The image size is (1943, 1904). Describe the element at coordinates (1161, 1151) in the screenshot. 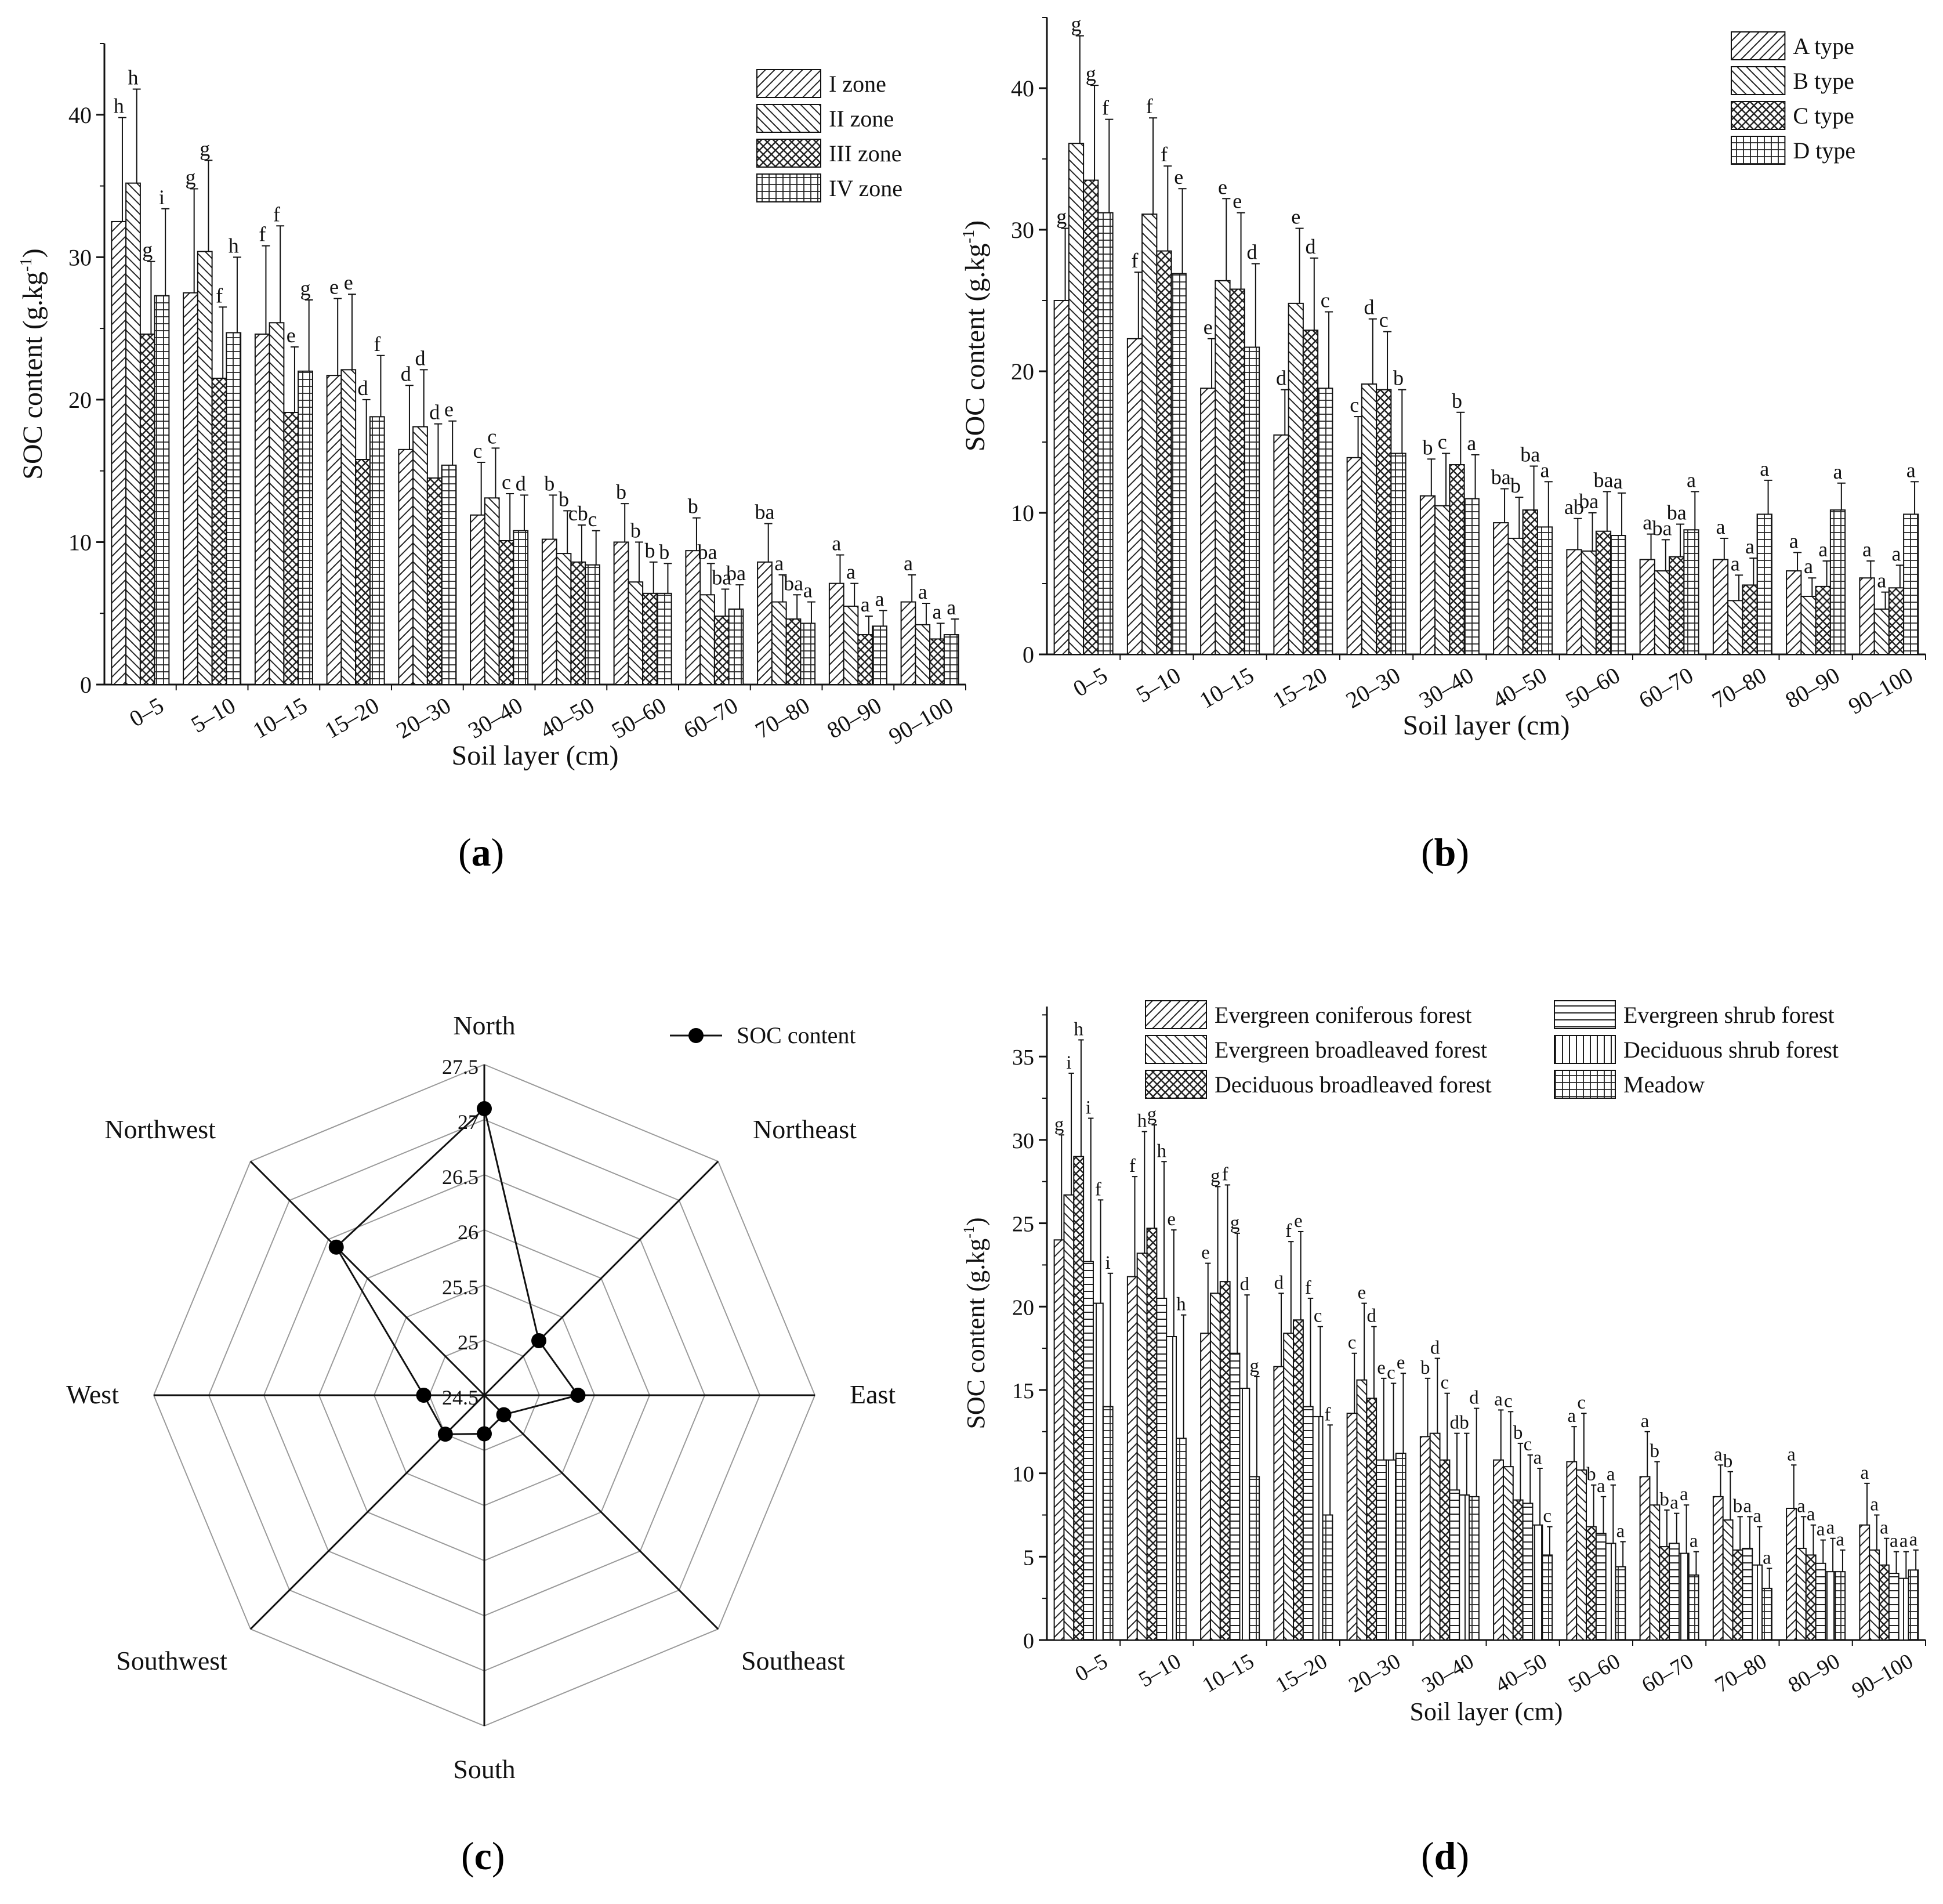

I see `significance-letter: h` at that location.